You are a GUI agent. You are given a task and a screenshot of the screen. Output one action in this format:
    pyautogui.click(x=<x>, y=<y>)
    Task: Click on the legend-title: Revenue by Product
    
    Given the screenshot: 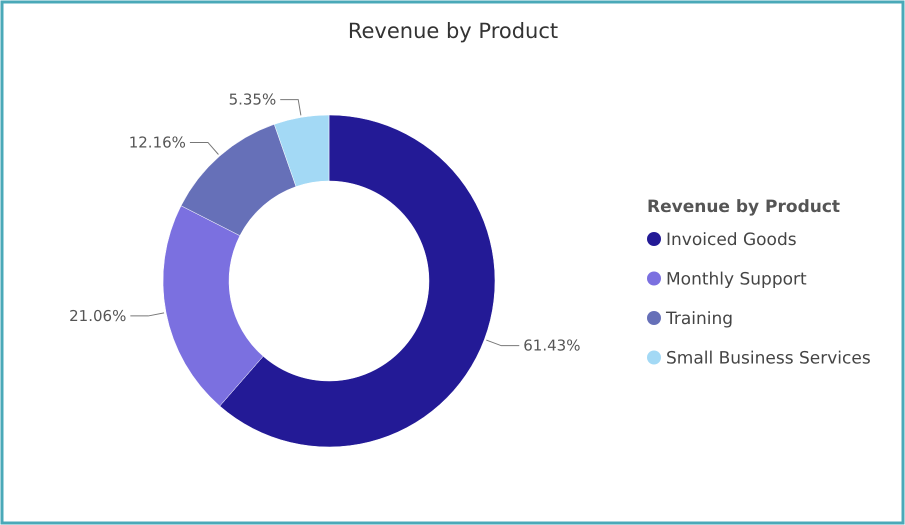 What is the action you would take?
    pyautogui.click(x=743, y=207)
    